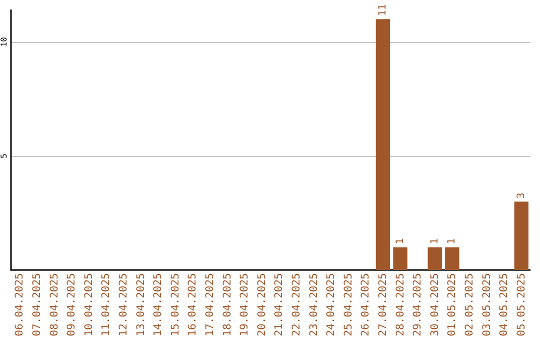  I want to click on x-tick-label: 05.05.2025, so click(521, 304).